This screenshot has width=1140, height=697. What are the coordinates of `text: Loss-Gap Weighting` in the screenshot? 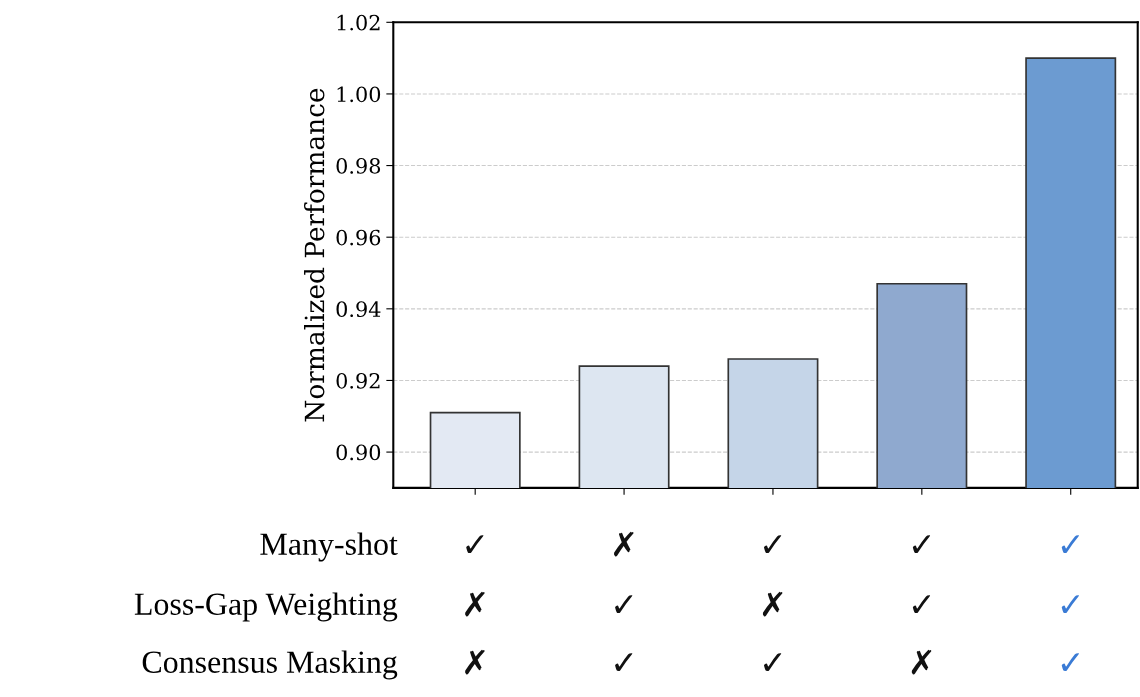 It's located at (266, 607).